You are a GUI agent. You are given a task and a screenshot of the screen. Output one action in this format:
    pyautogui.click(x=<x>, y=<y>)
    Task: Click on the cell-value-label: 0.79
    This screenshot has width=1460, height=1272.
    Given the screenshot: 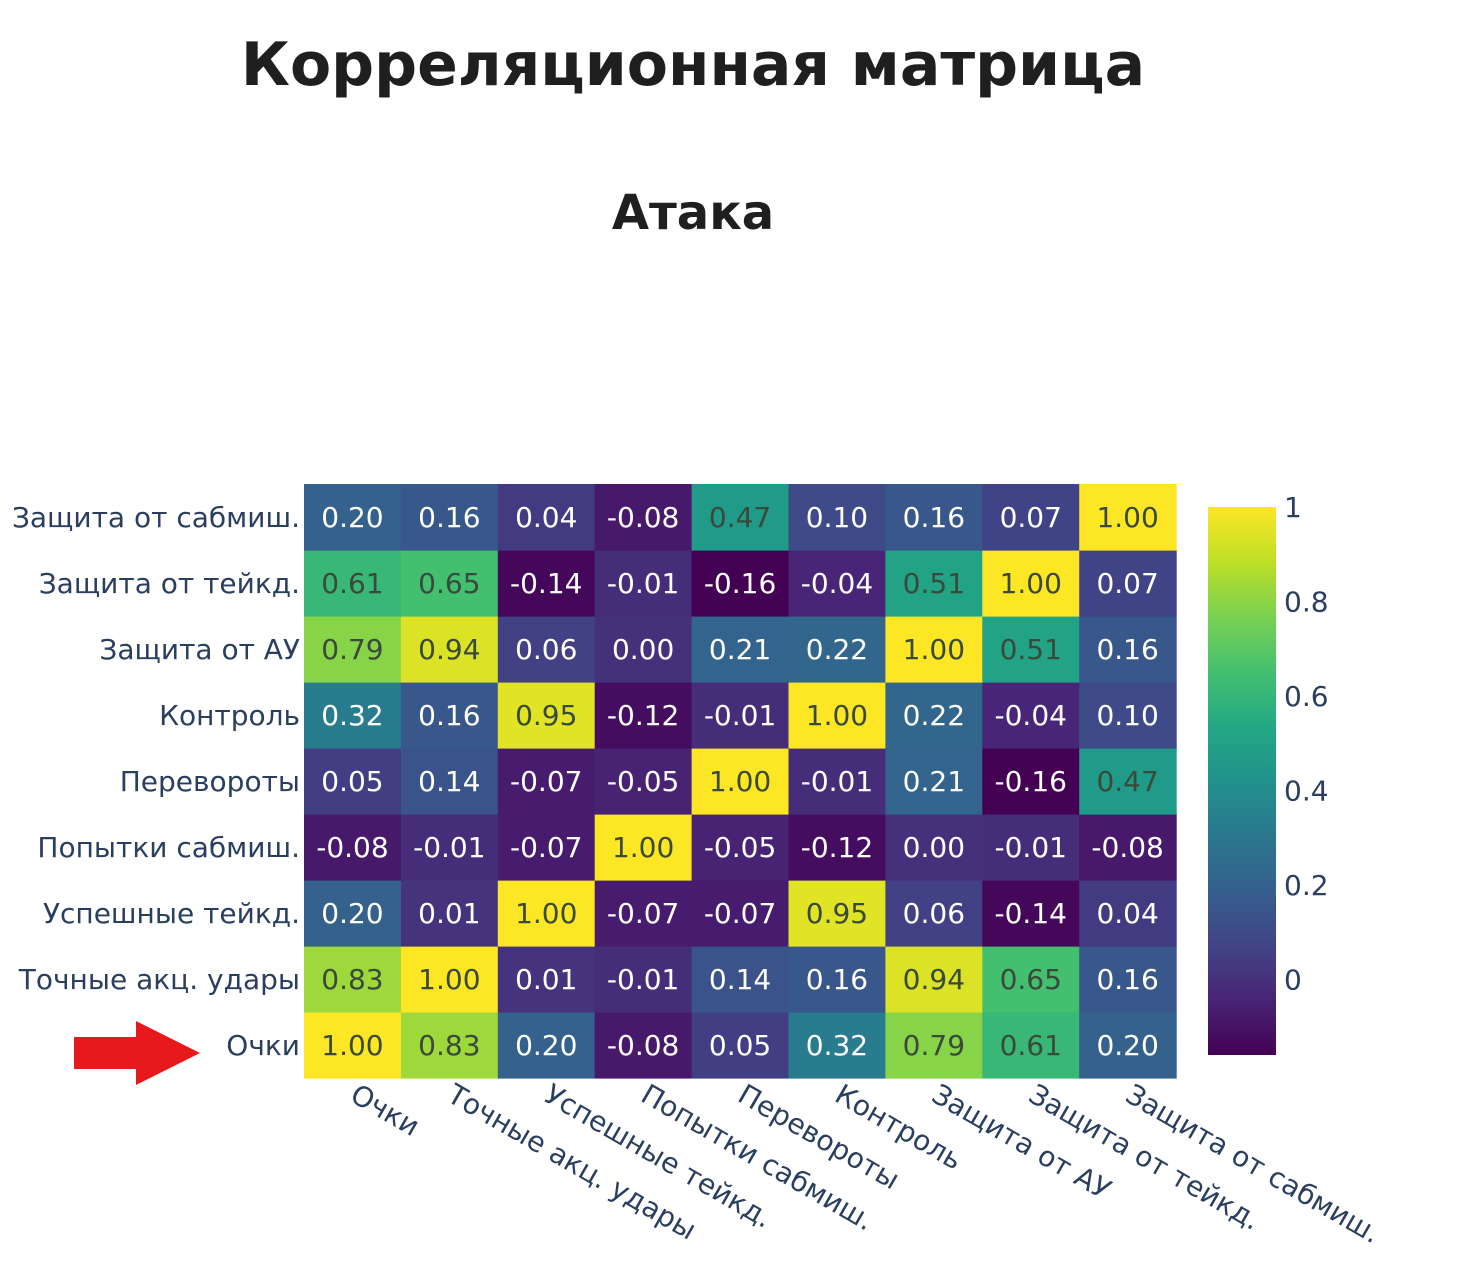 What is the action you would take?
    pyautogui.click(x=352, y=649)
    